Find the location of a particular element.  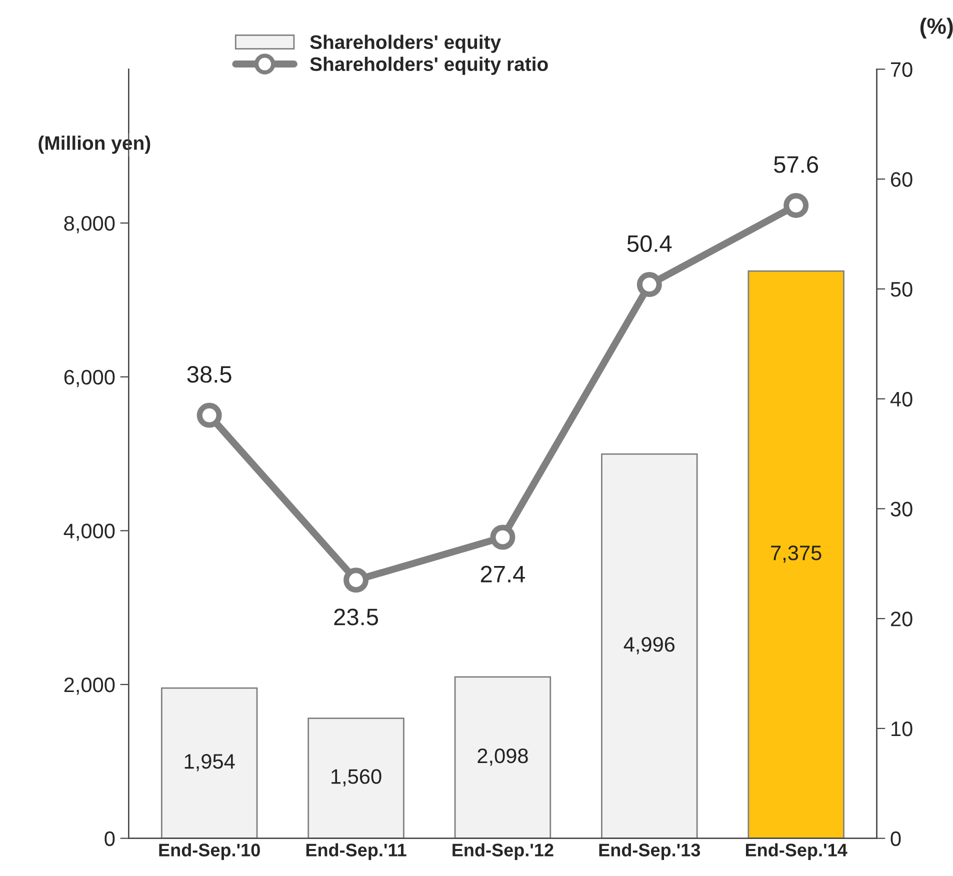

x-tick-label: End-Sep.'13 is located at coordinates (649, 851).